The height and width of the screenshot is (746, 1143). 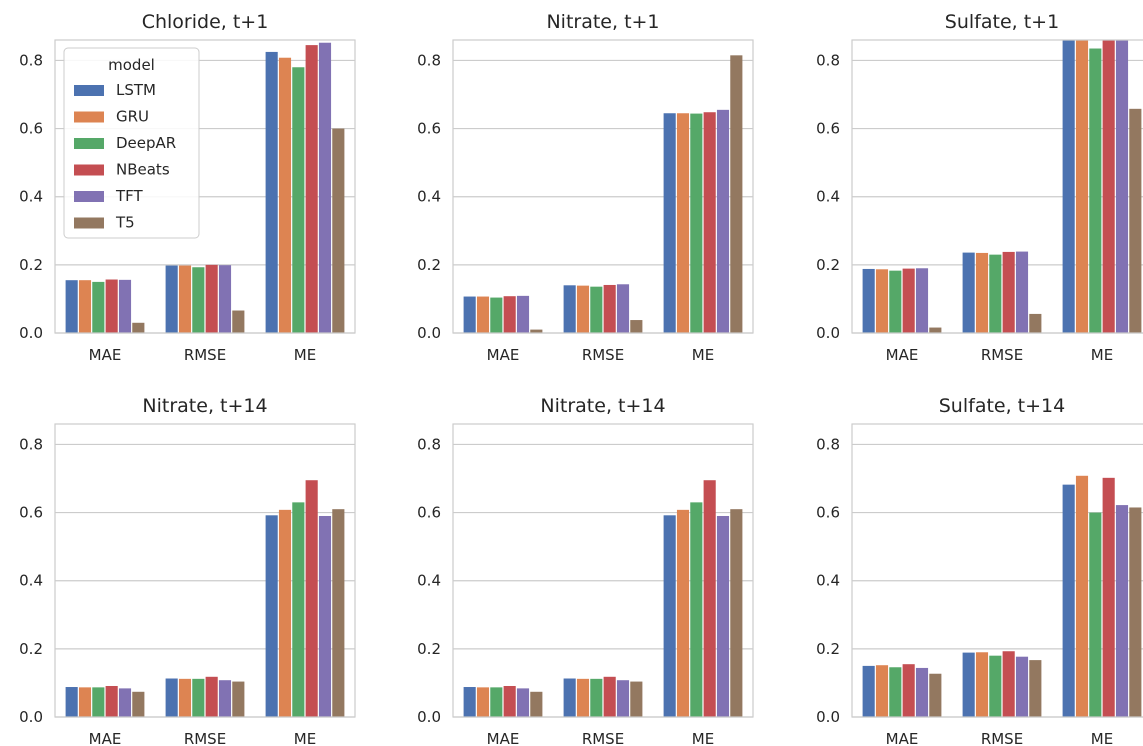 What do you see at coordinates (1135, 221) in the screenshot?
I see `bar-t5-me` at bounding box center [1135, 221].